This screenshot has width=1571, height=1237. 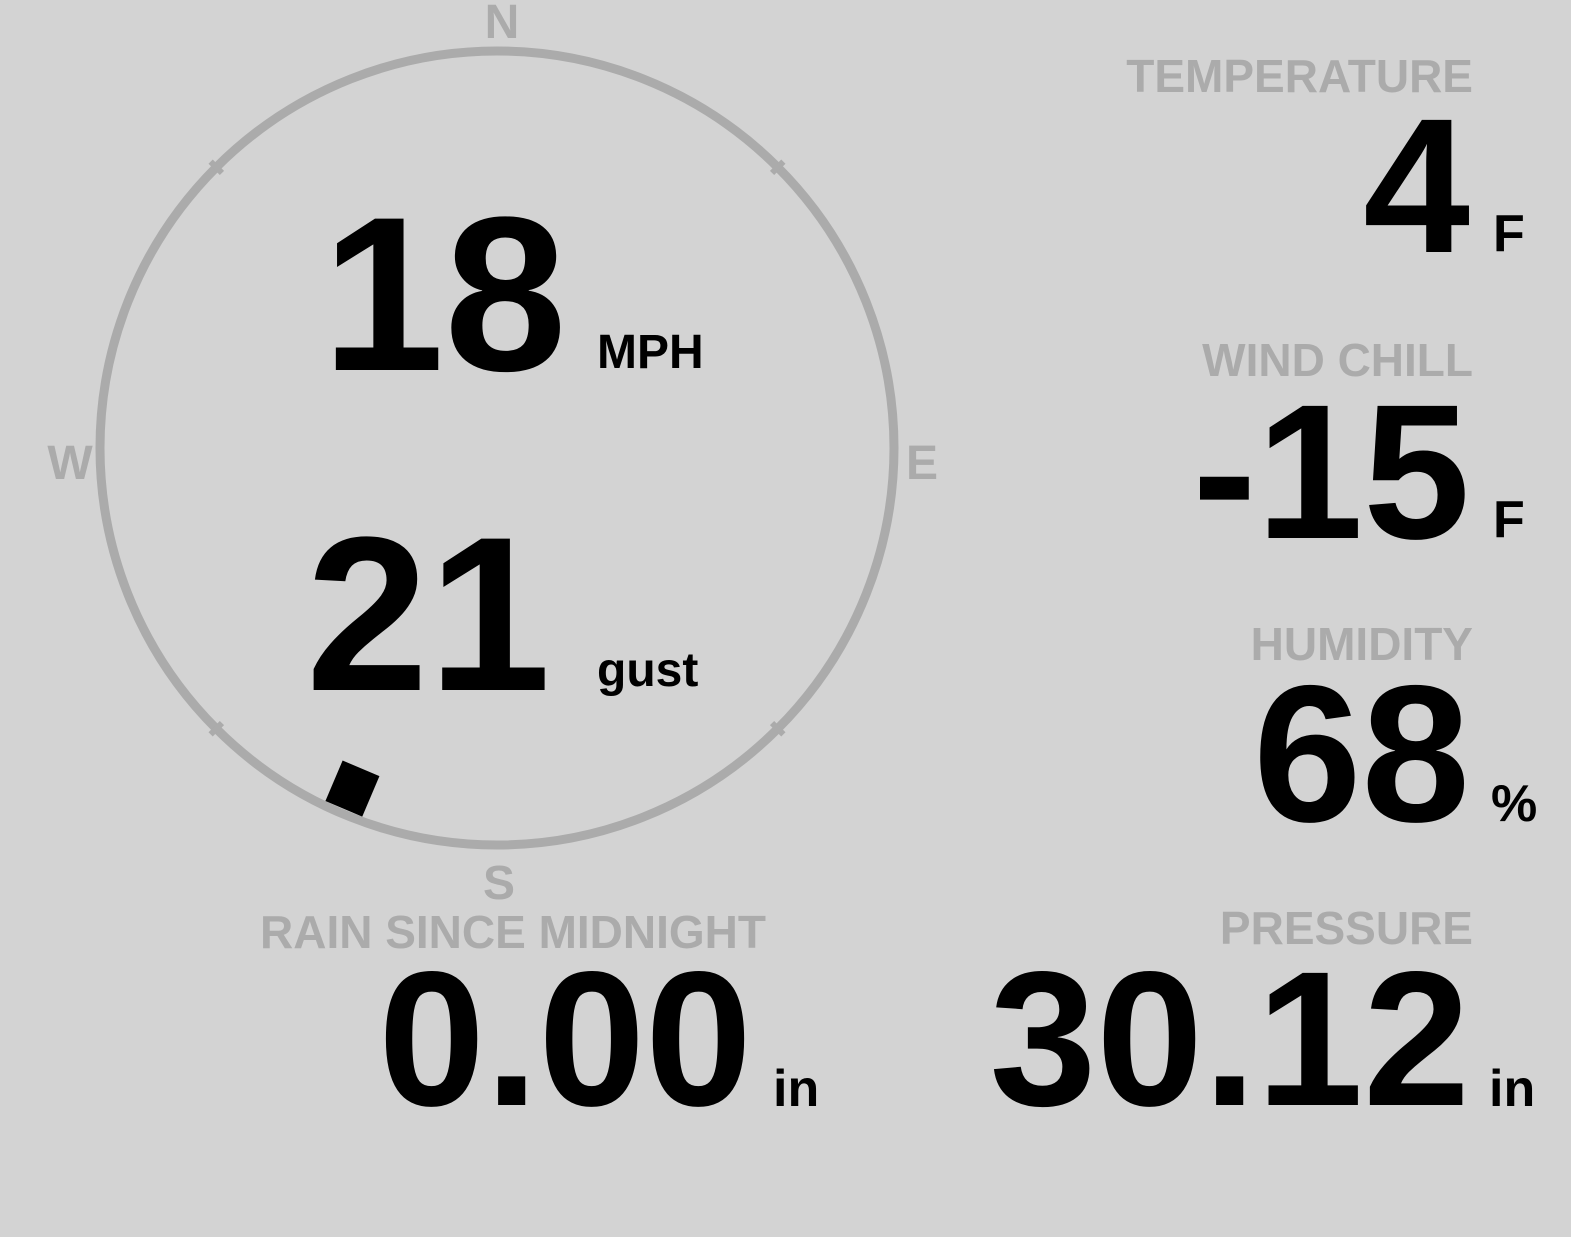 I want to click on compass-south: S, so click(x=499, y=883).